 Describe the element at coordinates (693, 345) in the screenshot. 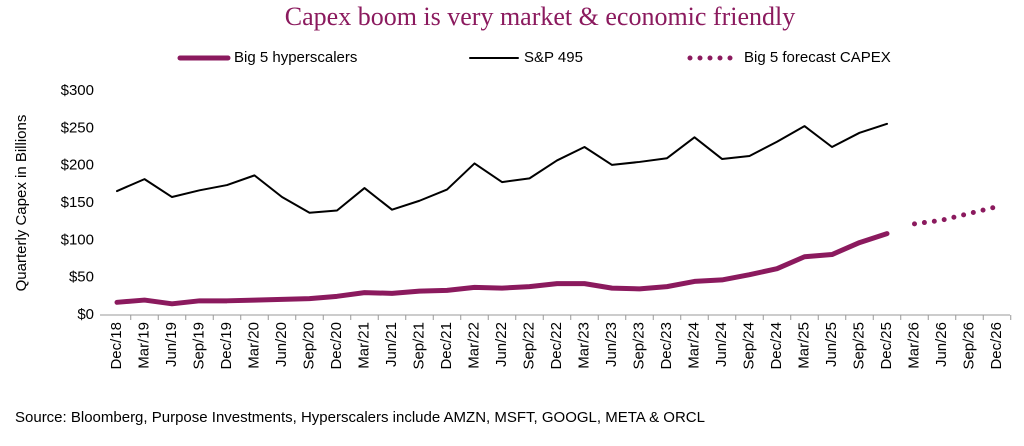

I see `x-tick-label: Mar/24` at that location.